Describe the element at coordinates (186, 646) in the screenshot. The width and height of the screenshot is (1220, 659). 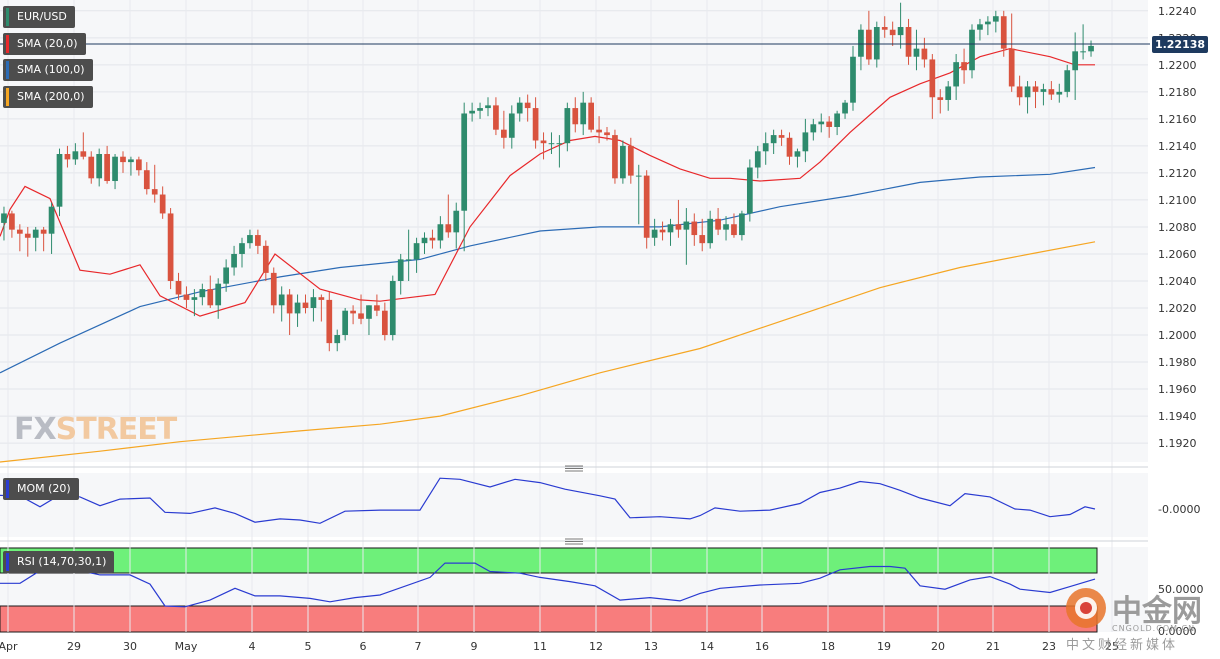
I see `time-tick-label: May` at that location.